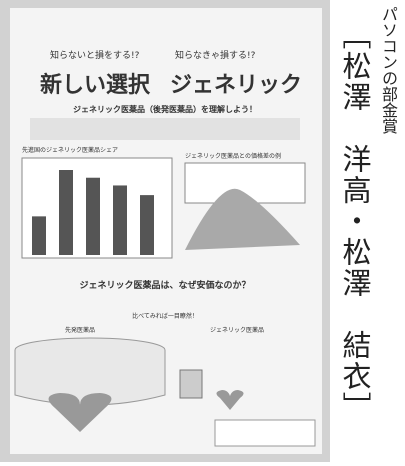 The width and height of the screenshot is (405, 466). Describe the element at coordinates (237, 330) in the screenshot. I see `label: ジェネリック医薬品` at that location.